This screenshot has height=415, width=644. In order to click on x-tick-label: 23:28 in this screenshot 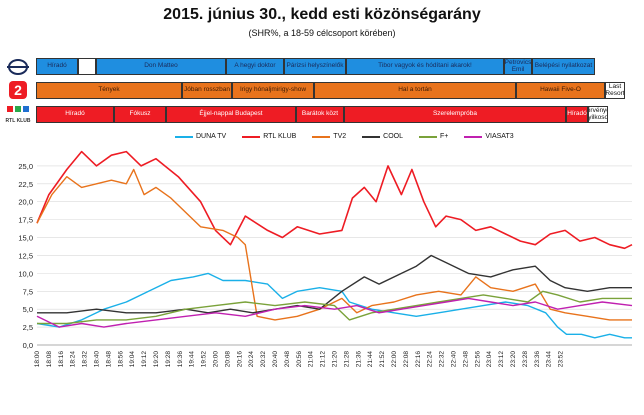, I will do `click(525, 359)`.